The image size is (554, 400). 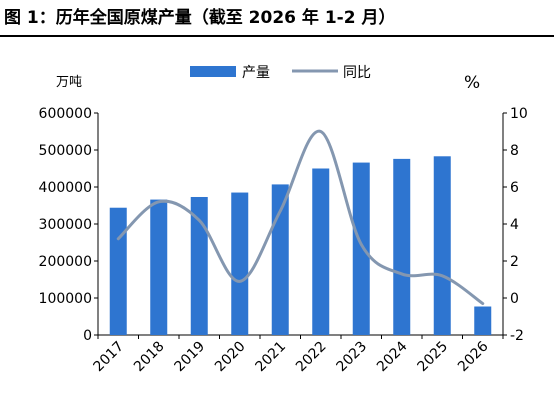 What do you see at coordinates (321, 251) in the screenshot?
I see `bar-2022` at bounding box center [321, 251].